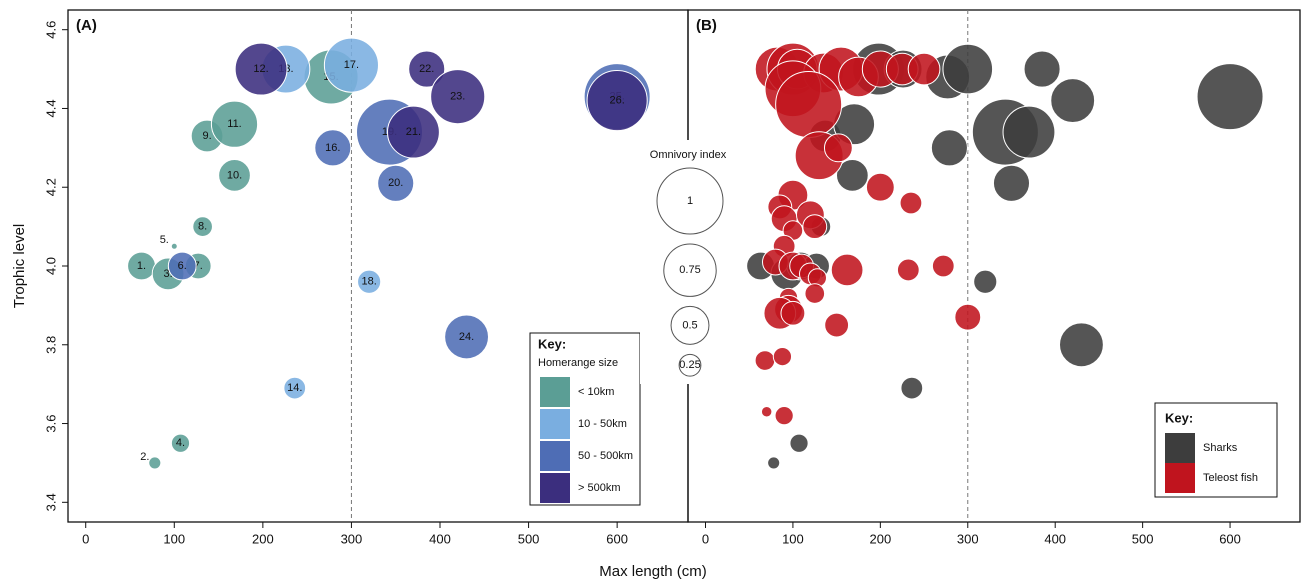 The image size is (1306, 584). Describe the element at coordinates (689, 270) in the screenshot. I see `size-legend-label: 0.75` at that location.